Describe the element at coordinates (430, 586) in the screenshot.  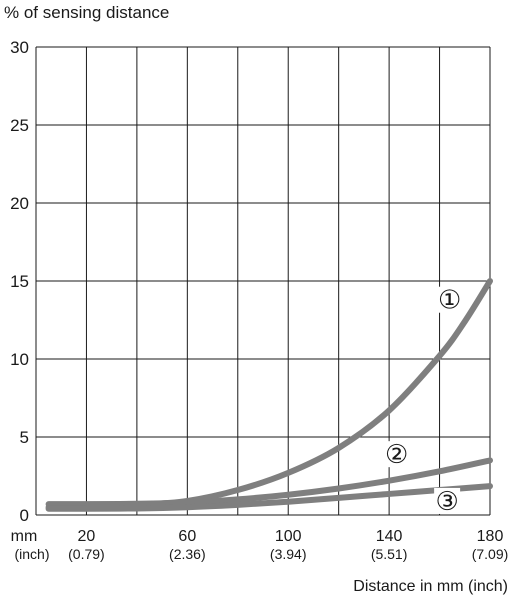
I see `x-axis-title: Distance in mm (inch)` at that location.